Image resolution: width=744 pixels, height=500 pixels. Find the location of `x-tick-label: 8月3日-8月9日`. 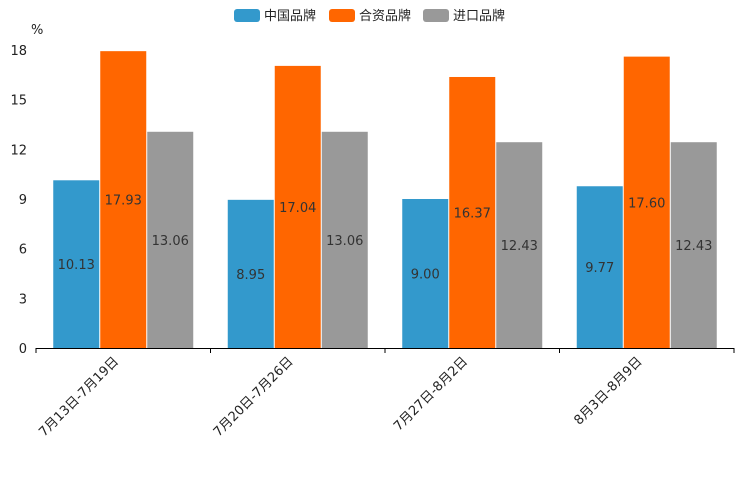

x-tick-label: 8月3日-8月9日 is located at coordinates (608, 391).